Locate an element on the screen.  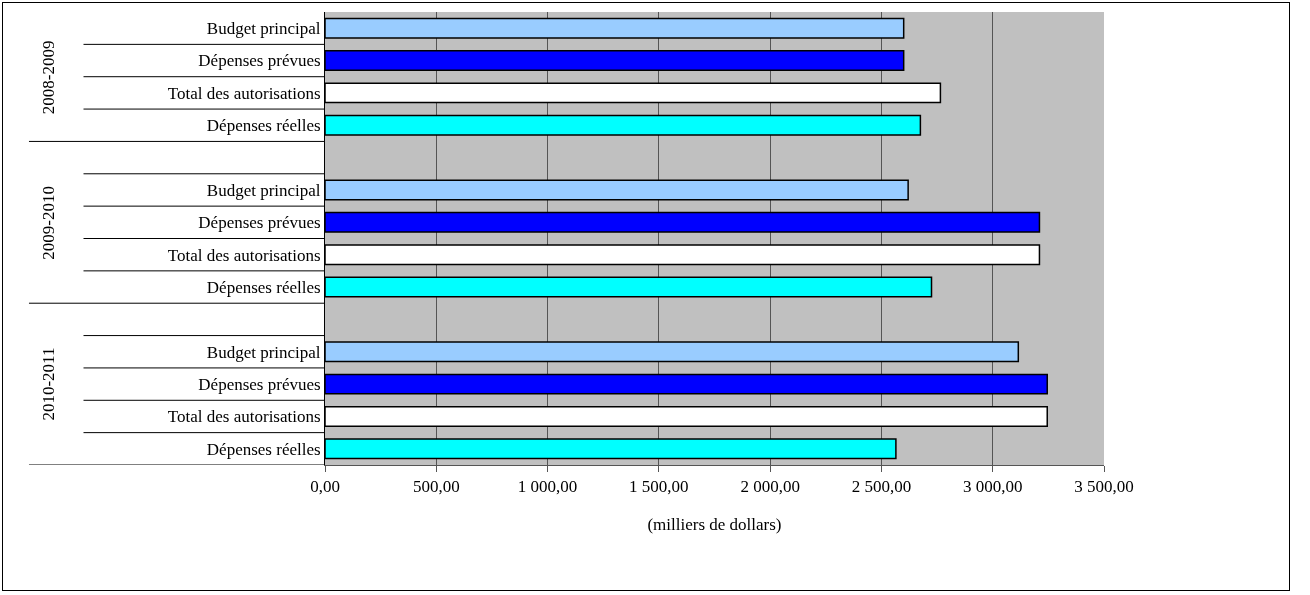
text: 2008-2009 is located at coordinates (48, 77).